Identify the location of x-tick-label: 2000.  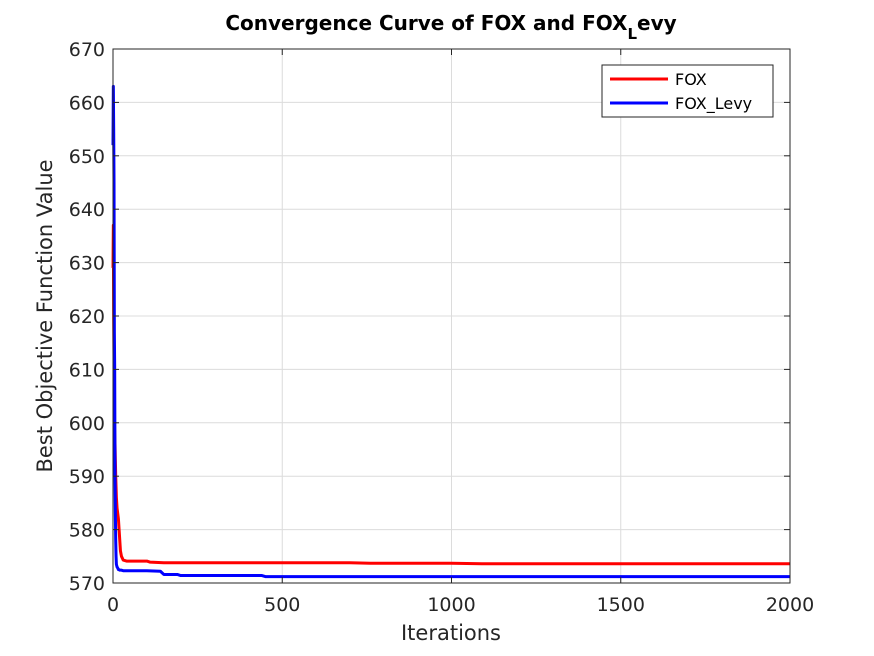
(790, 605).